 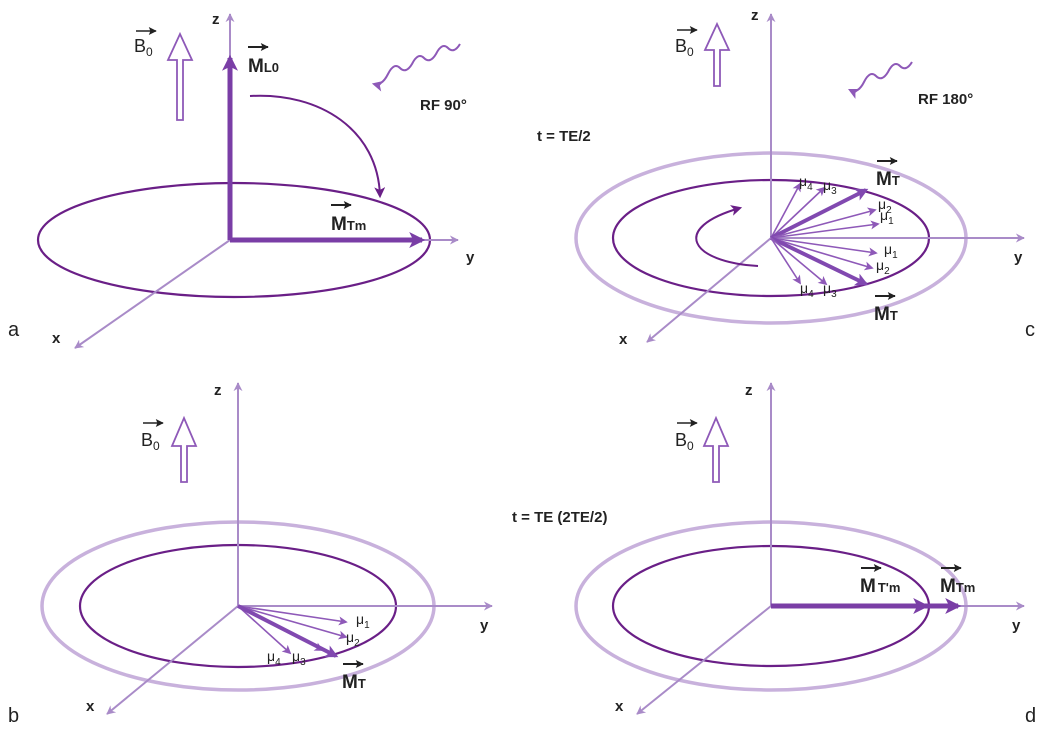 I want to click on ml0-label: ML0, so click(x=263, y=66).